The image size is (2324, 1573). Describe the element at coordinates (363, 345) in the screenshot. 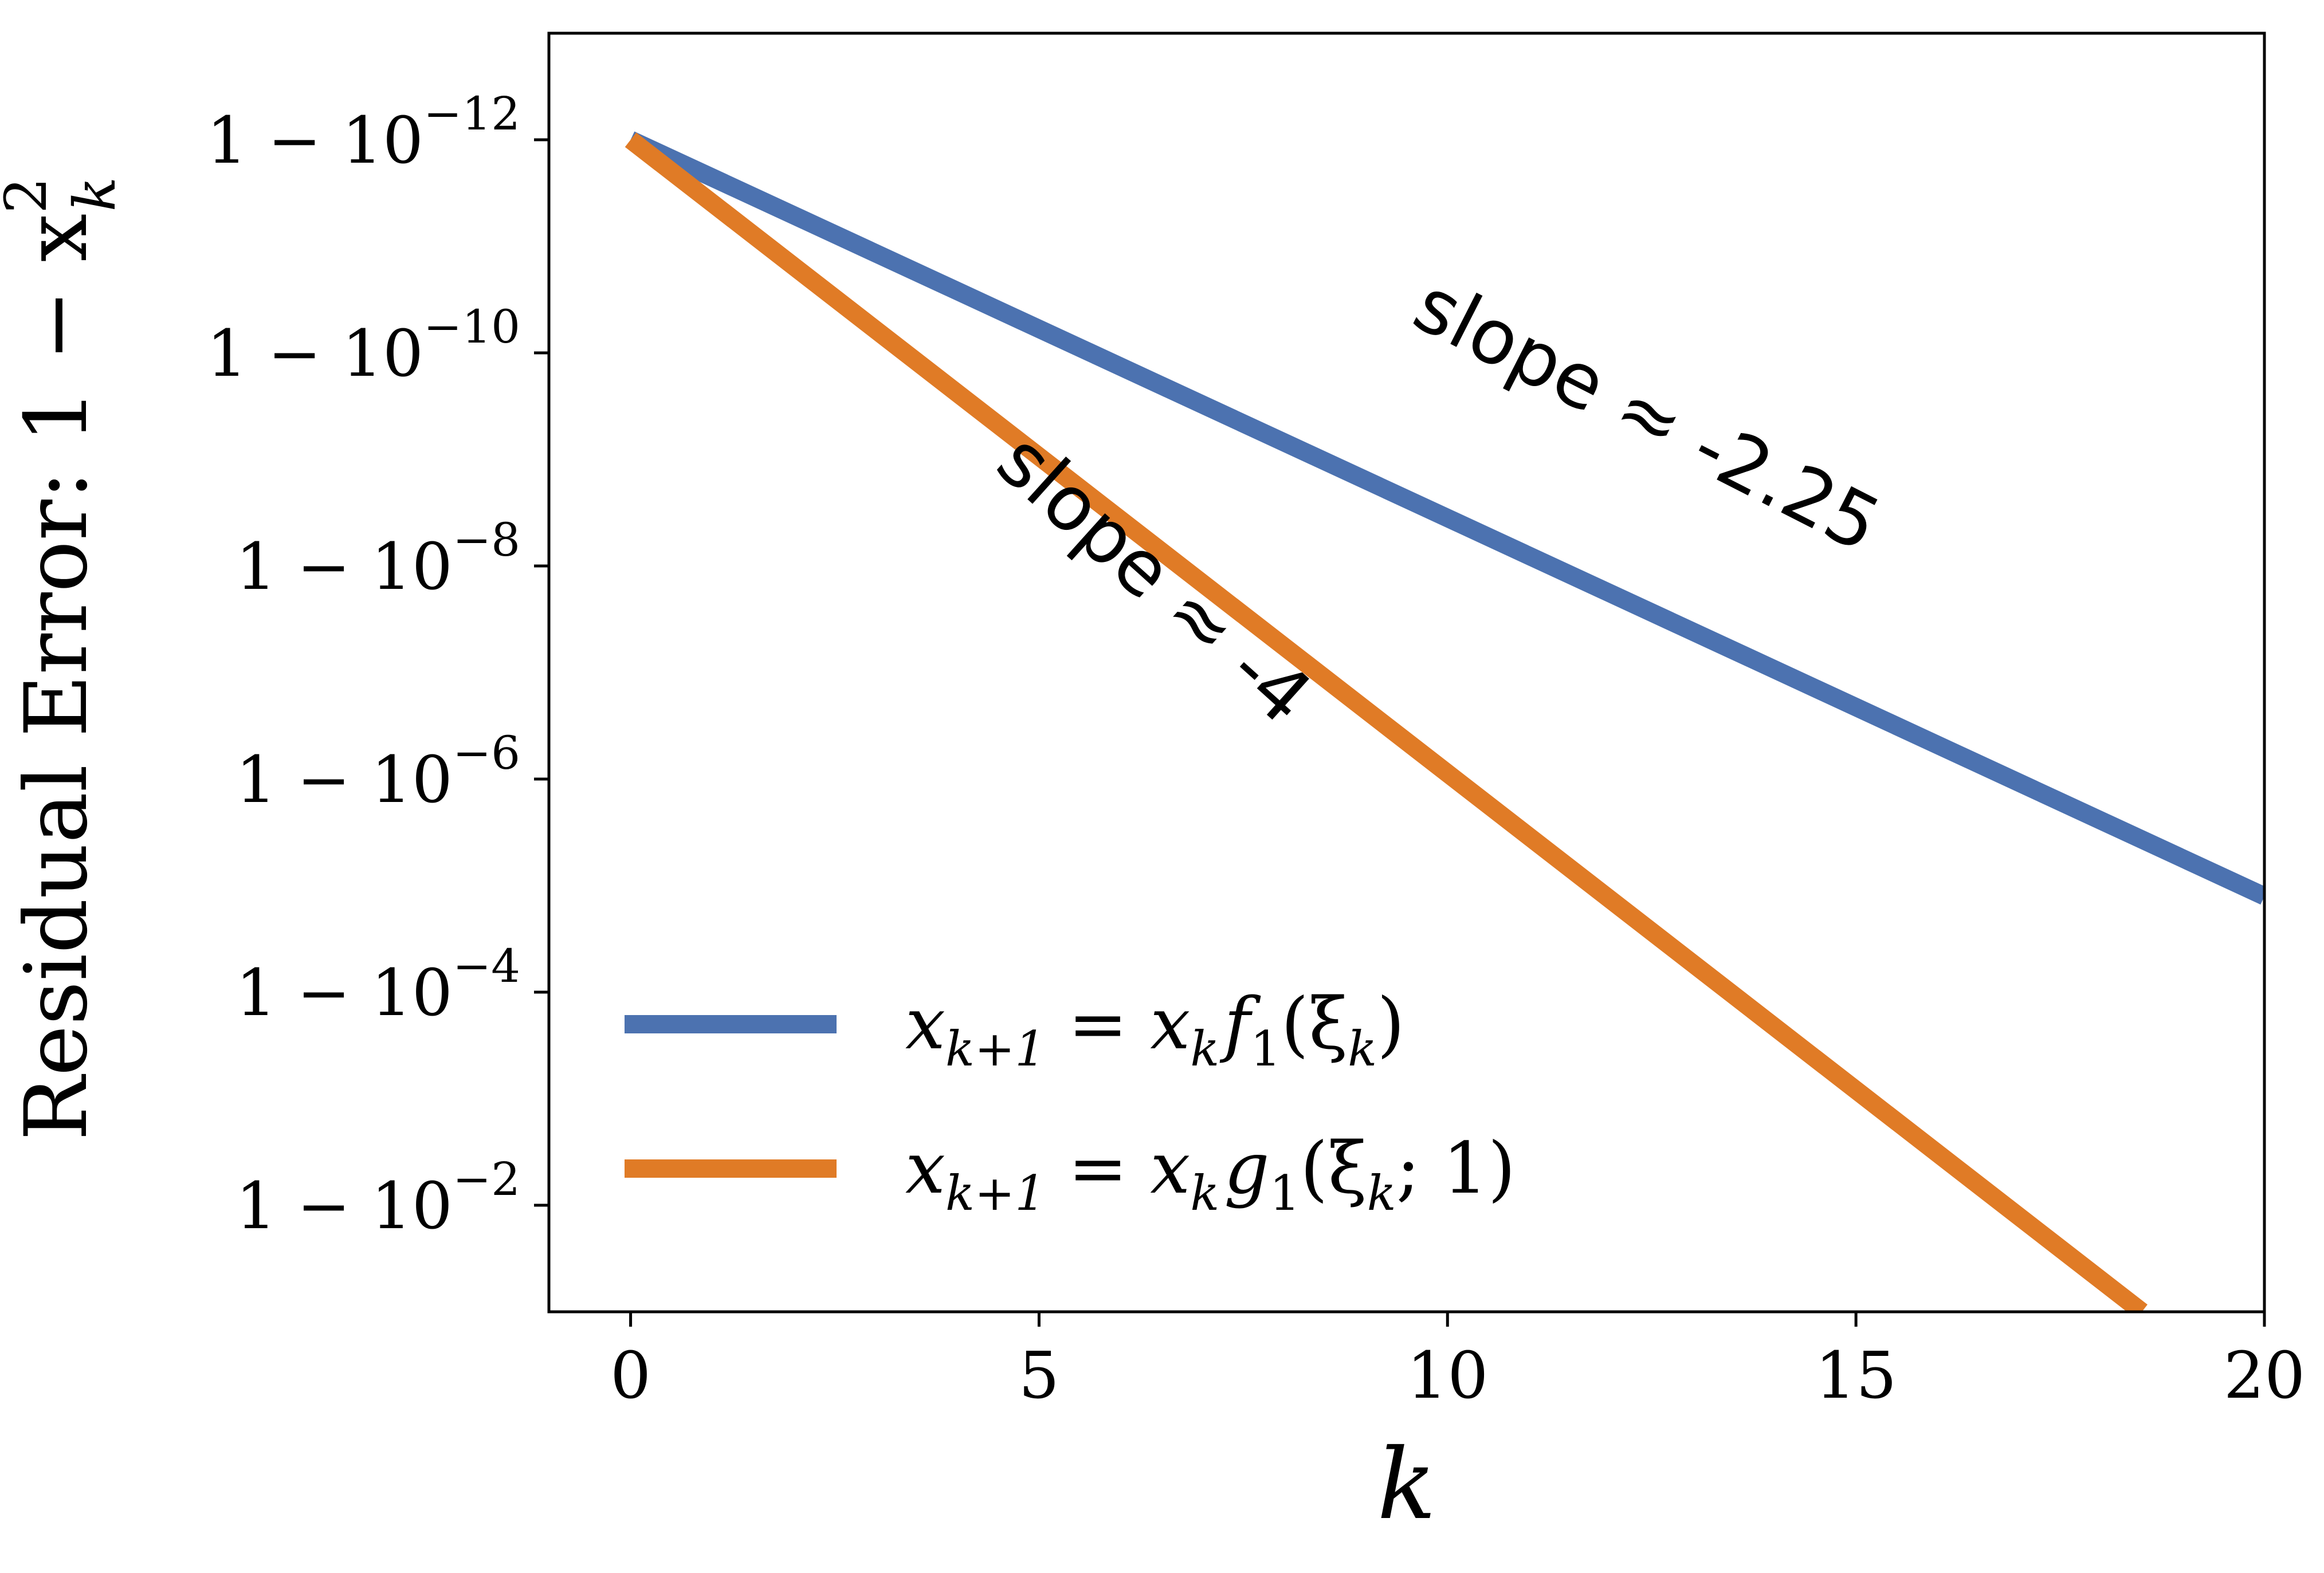

I see `y-tick-label: 1 − 10−10` at that location.